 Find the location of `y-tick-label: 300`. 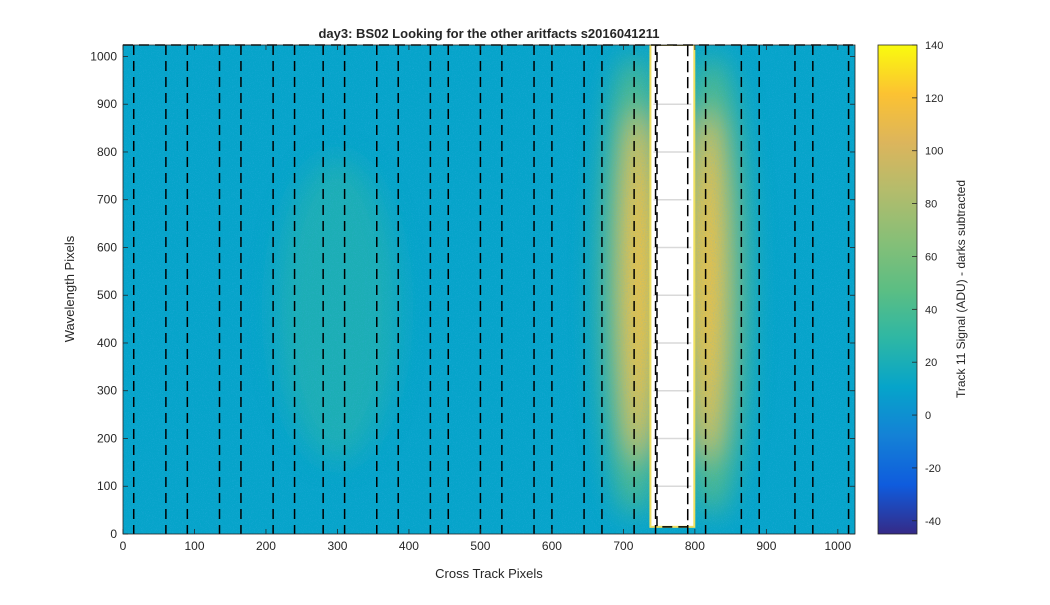

y-tick-label: 300 is located at coordinates (107, 391).